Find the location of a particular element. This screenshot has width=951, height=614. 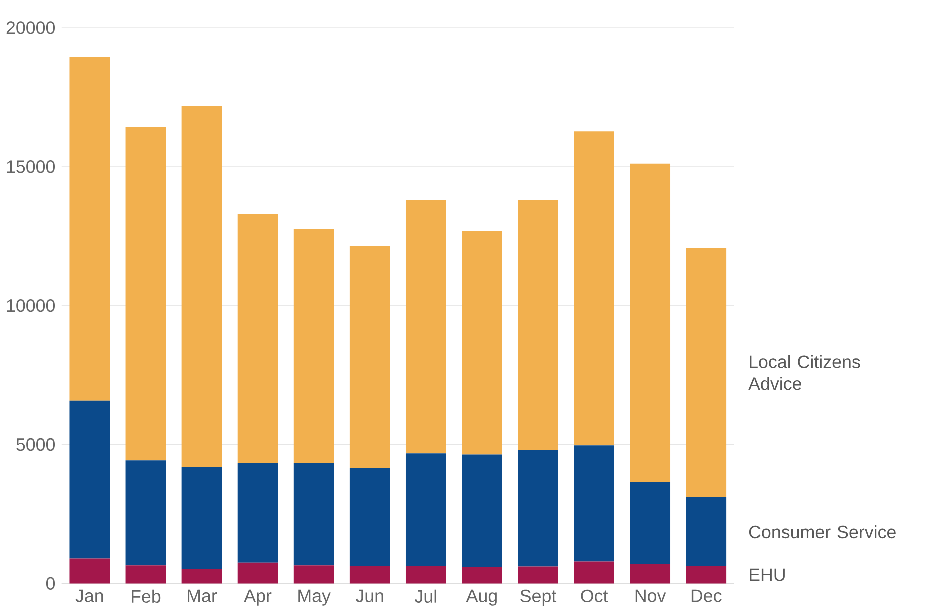

x-tick-label: Jul is located at coordinates (425, 597).